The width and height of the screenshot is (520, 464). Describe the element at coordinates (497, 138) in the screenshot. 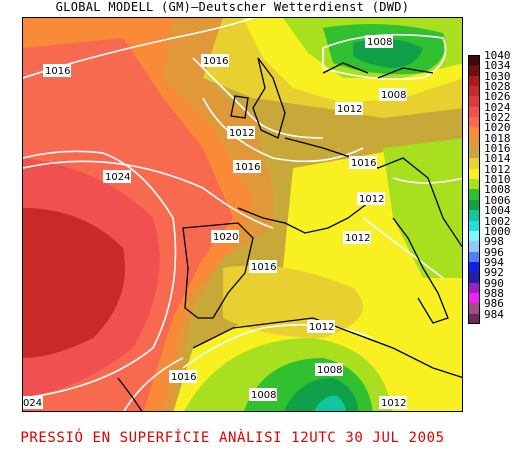

I see `legend-label: 1018` at that location.